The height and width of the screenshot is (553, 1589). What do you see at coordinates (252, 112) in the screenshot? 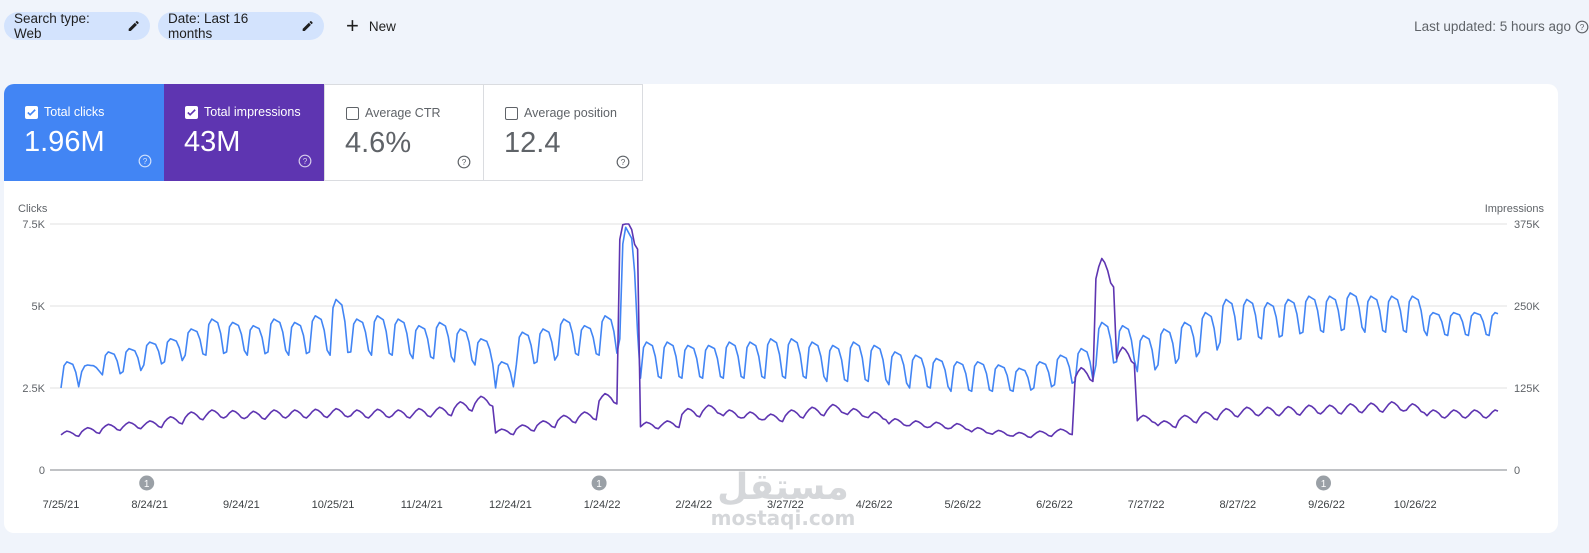
I see `metric-label: Total impressions` at bounding box center [252, 112].